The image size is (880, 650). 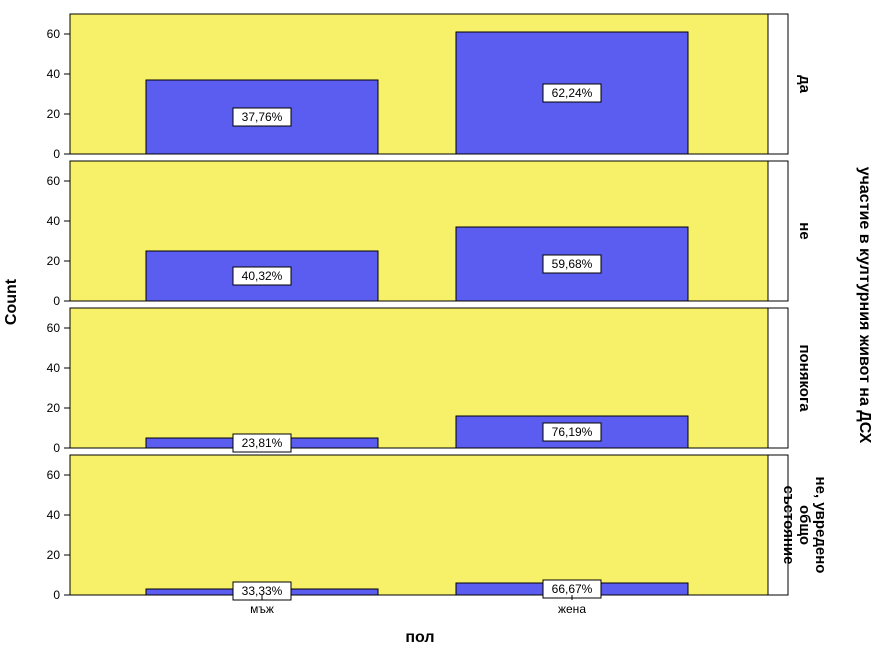 What do you see at coordinates (418, 605) in the screenshot?
I see `x-tick-labels: мъж жена` at bounding box center [418, 605].